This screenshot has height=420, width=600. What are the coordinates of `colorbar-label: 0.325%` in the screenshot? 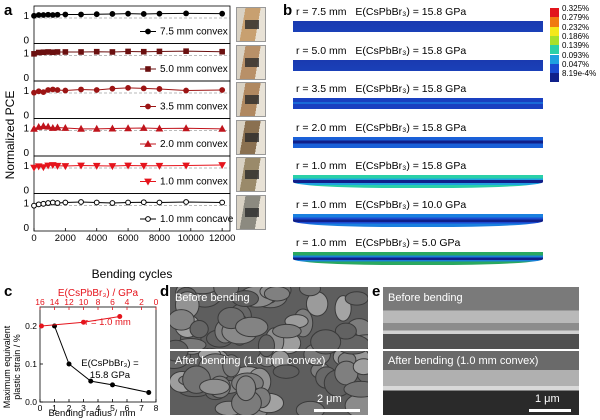 It's located at (576, 8).